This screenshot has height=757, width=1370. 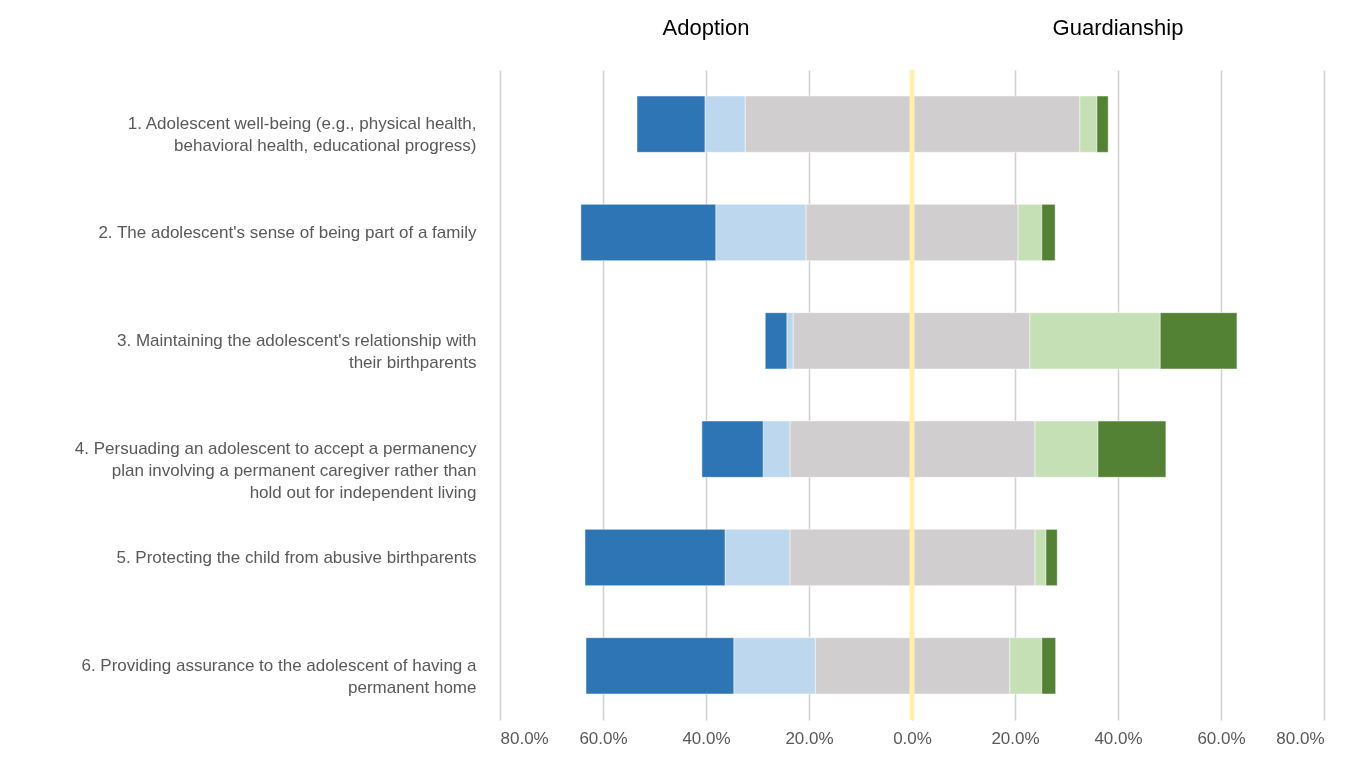 What do you see at coordinates (912, 738) in the screenshot?
I see `x-tick-label: 0.0%` at bounding box center [912, 738].